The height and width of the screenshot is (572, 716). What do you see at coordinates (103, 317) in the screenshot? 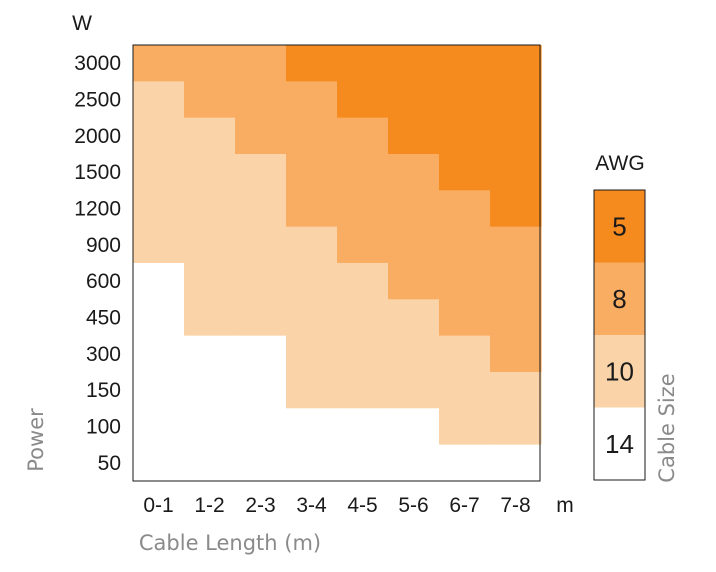
I see `y-tick-label: 450` at bounding box center [103, 317].